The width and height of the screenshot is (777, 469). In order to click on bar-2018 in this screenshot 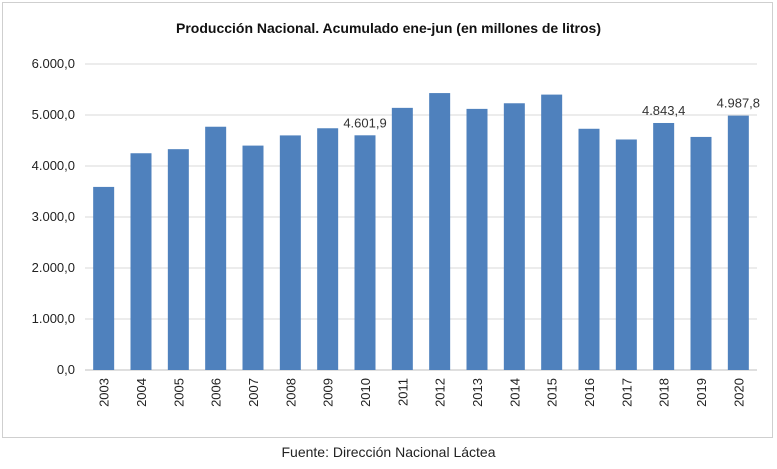, I will do `click(664, 246)`.